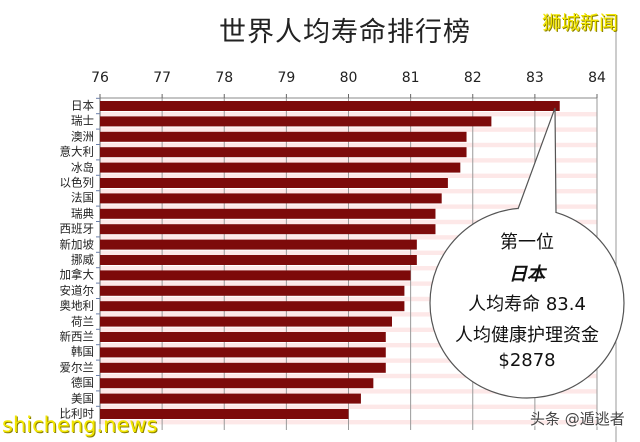  What do you see at coordinates (82, 136) in the screenshot?
I see `category-label: 澳洲` at bounding box center [82, 136].